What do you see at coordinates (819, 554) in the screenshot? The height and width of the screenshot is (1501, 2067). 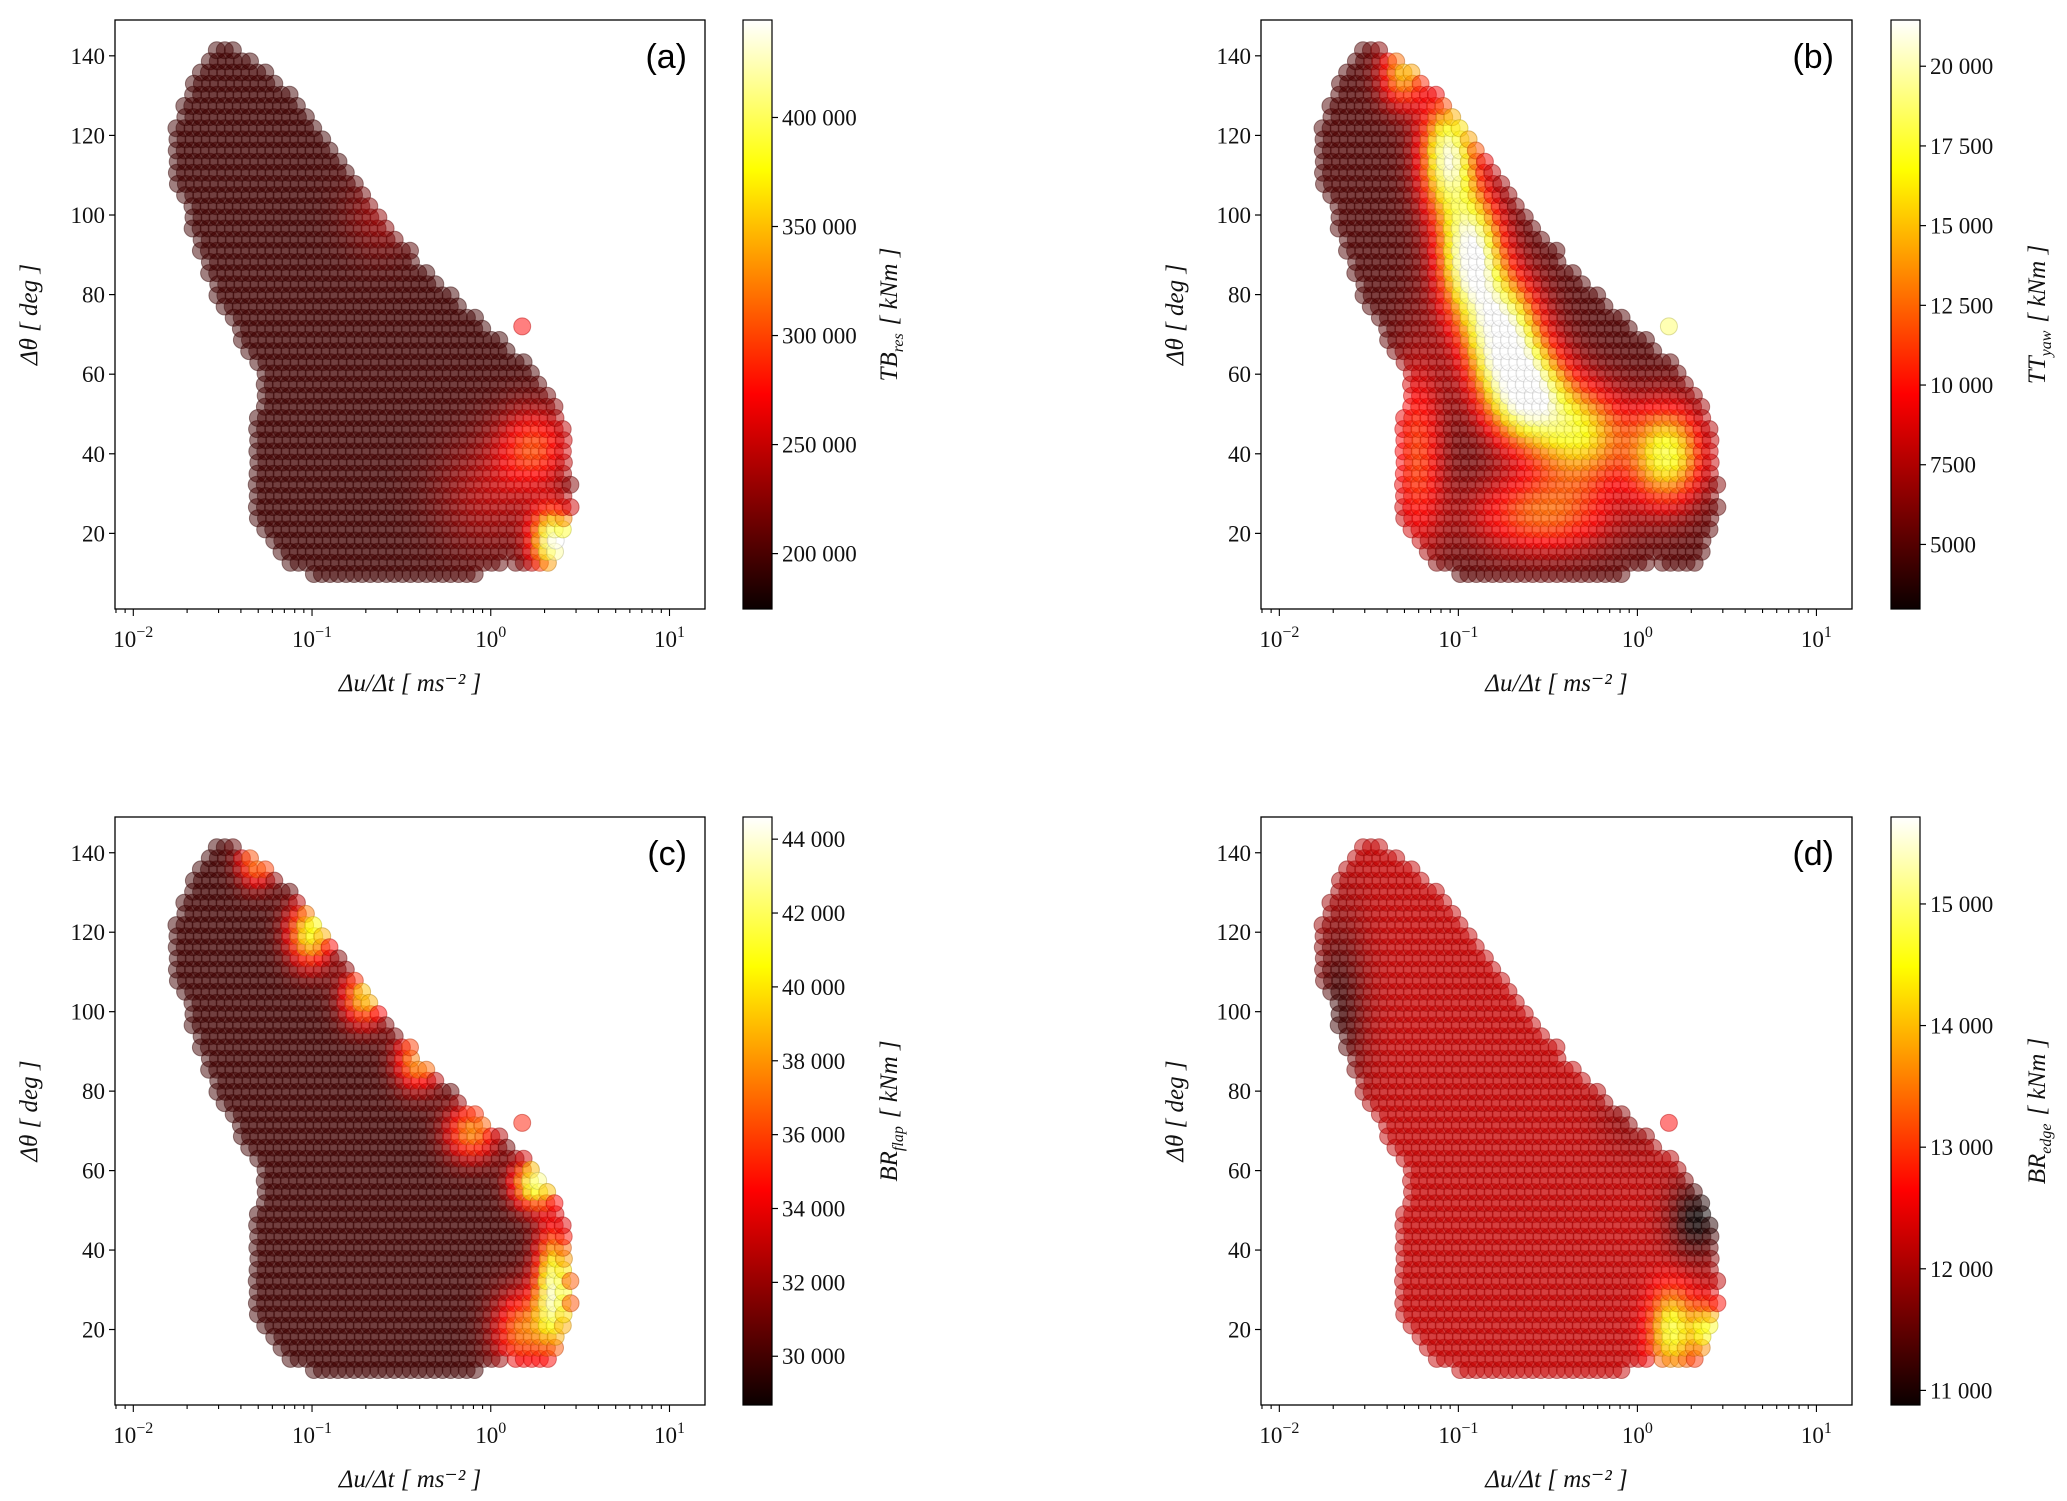 I see `colorbar-tick-label: 200 000` at bounding box center [819, 554].